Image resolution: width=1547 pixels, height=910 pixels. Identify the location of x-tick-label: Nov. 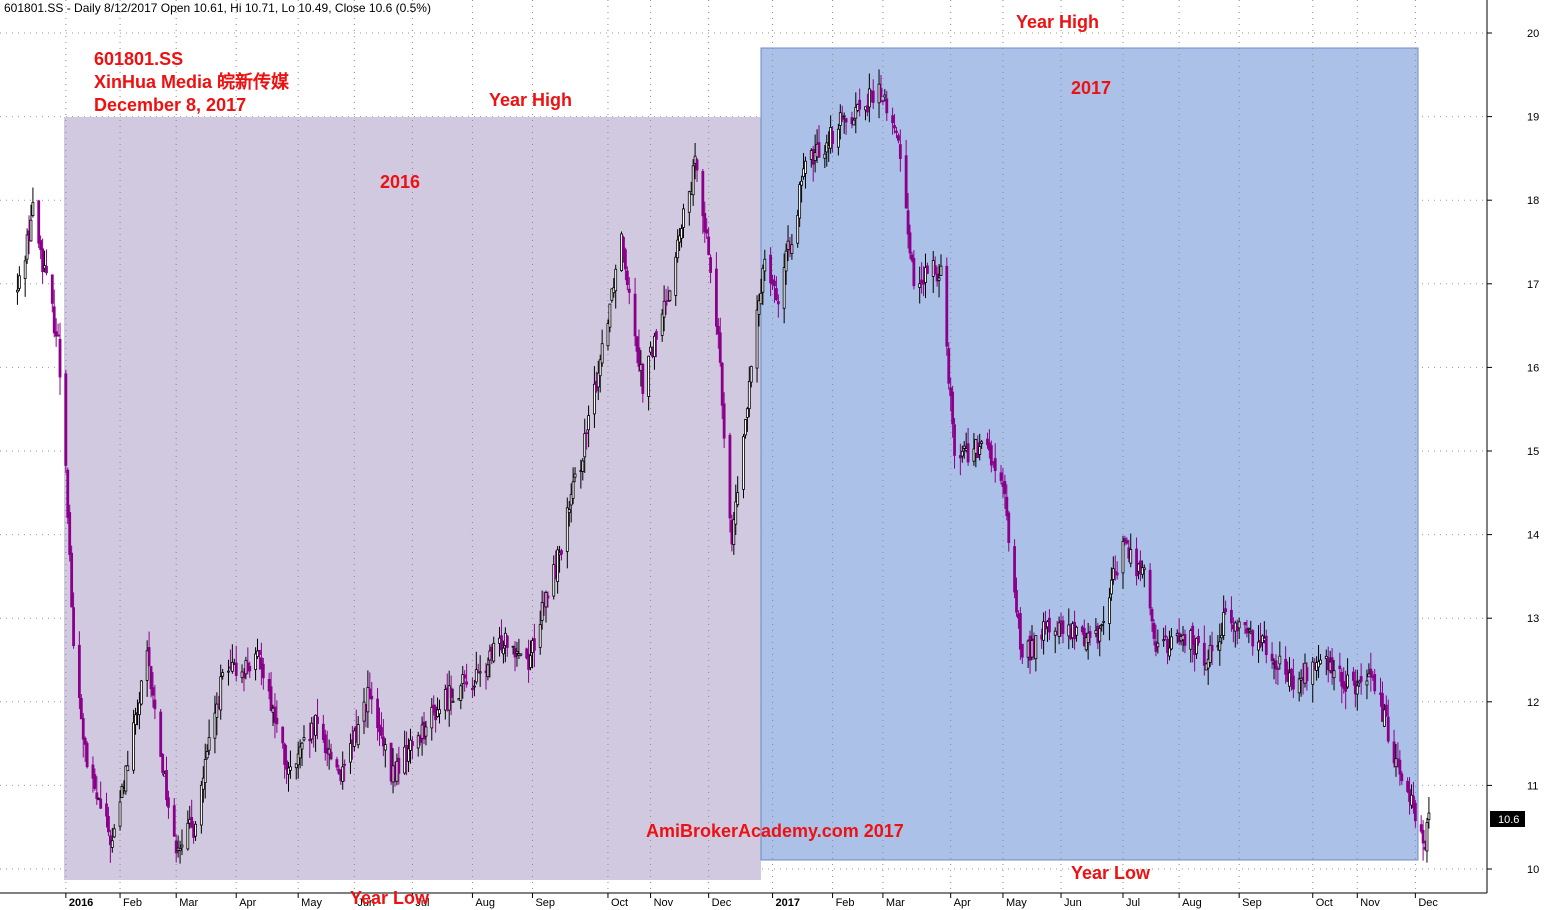
(664, 903).